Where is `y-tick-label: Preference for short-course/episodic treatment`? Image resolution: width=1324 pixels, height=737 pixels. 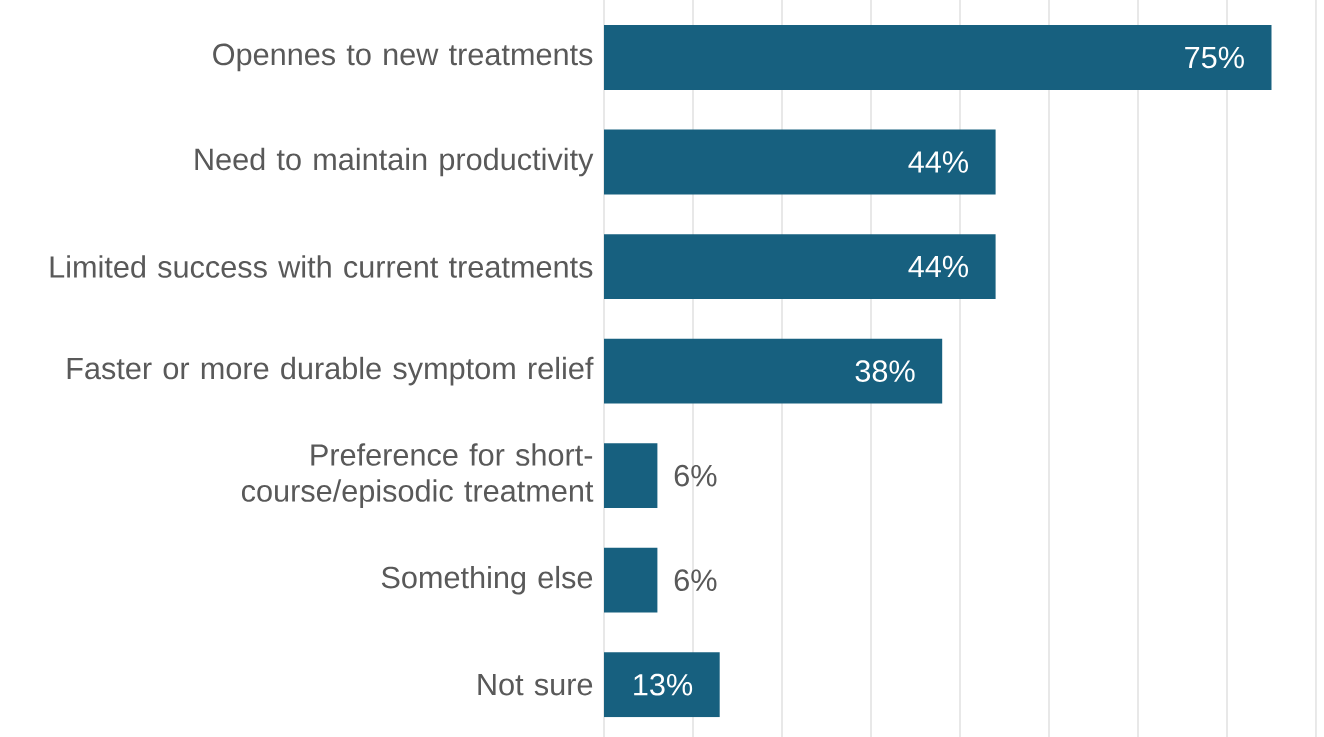
y-tick-label: Preference for short-course/episodic treatment is located at coordinates (417, 475).